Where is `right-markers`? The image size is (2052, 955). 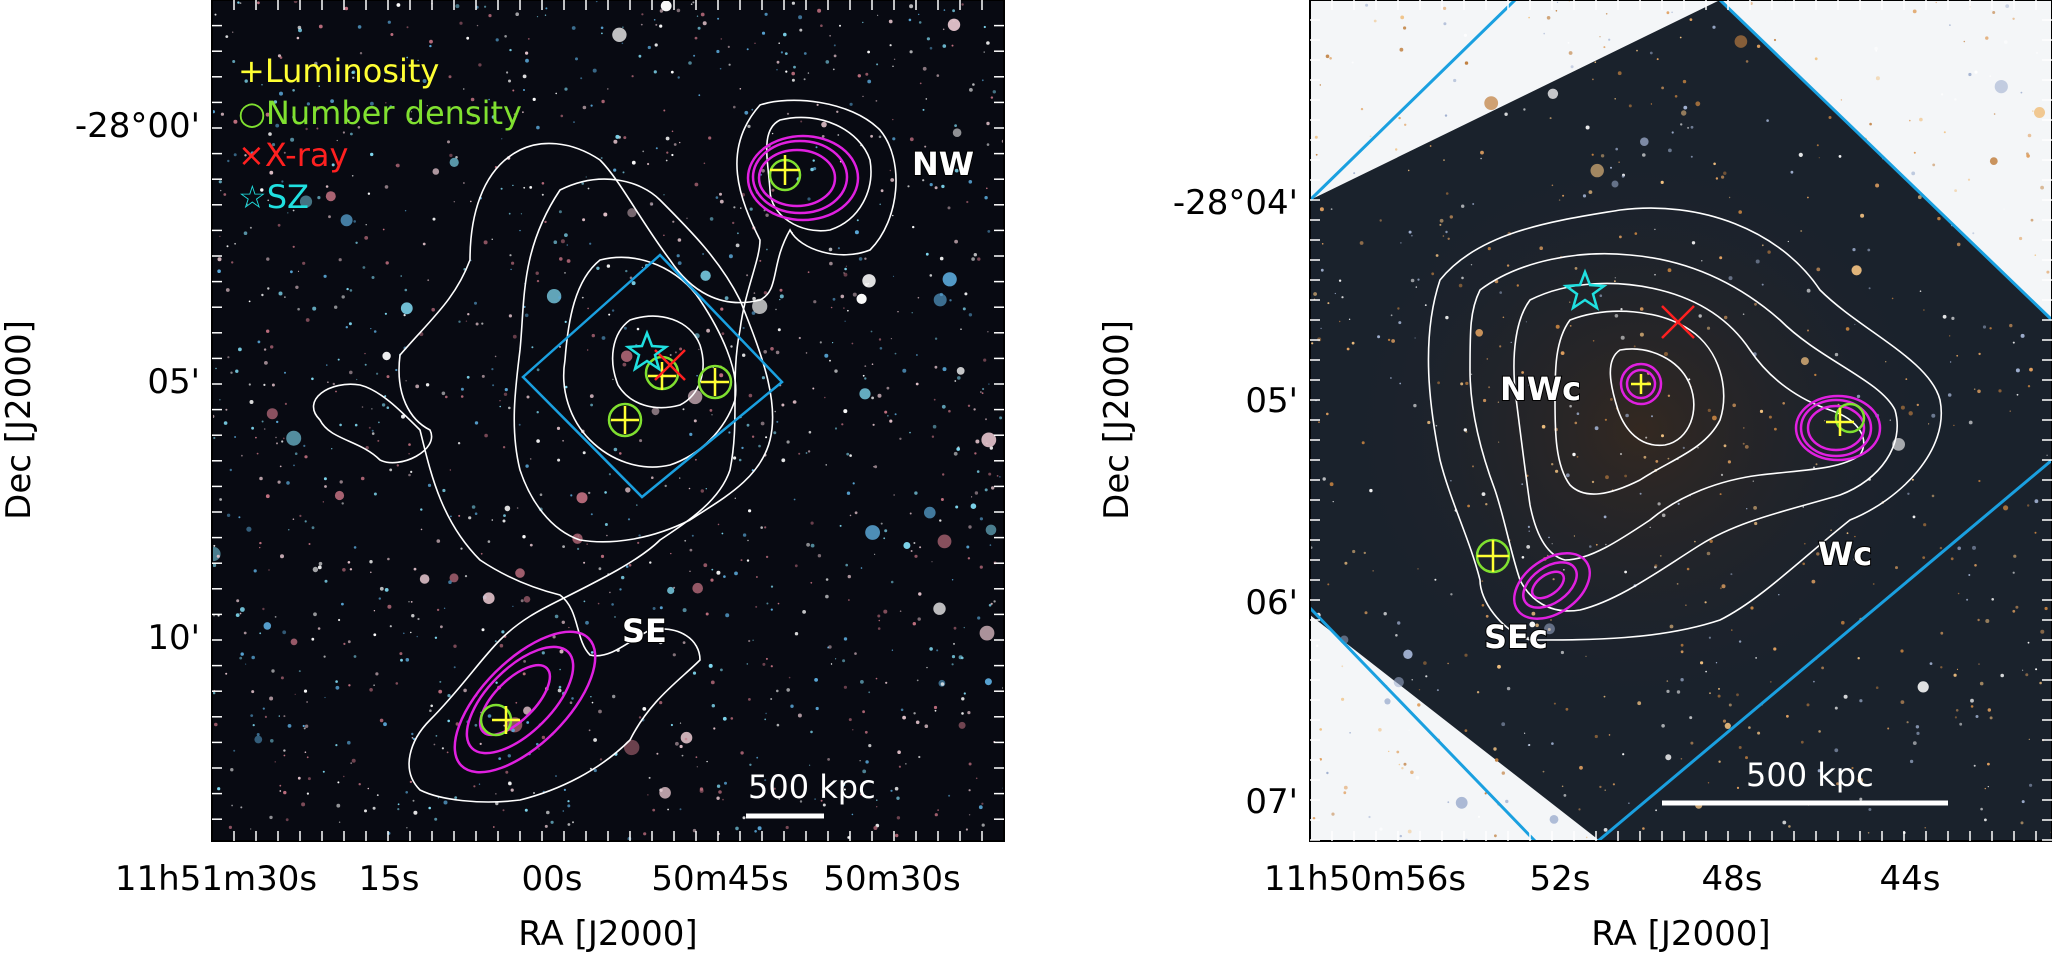 right-markers is located at coordinates (1670, 421).